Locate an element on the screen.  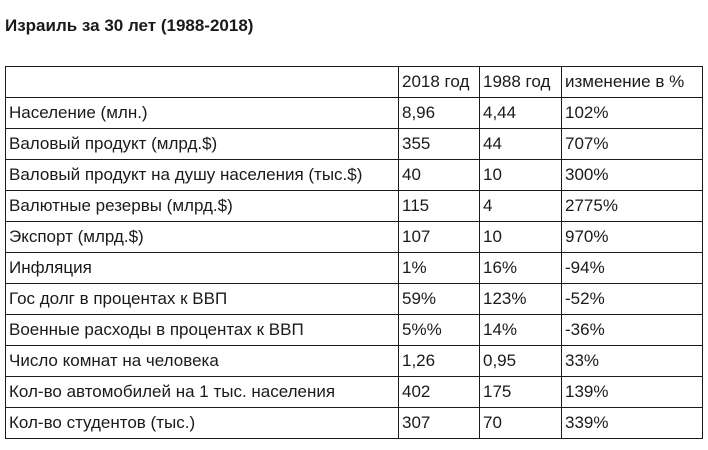
table-row: Экспорт (млрд.$) 107 10 970% is located at coordinates (354, 237).